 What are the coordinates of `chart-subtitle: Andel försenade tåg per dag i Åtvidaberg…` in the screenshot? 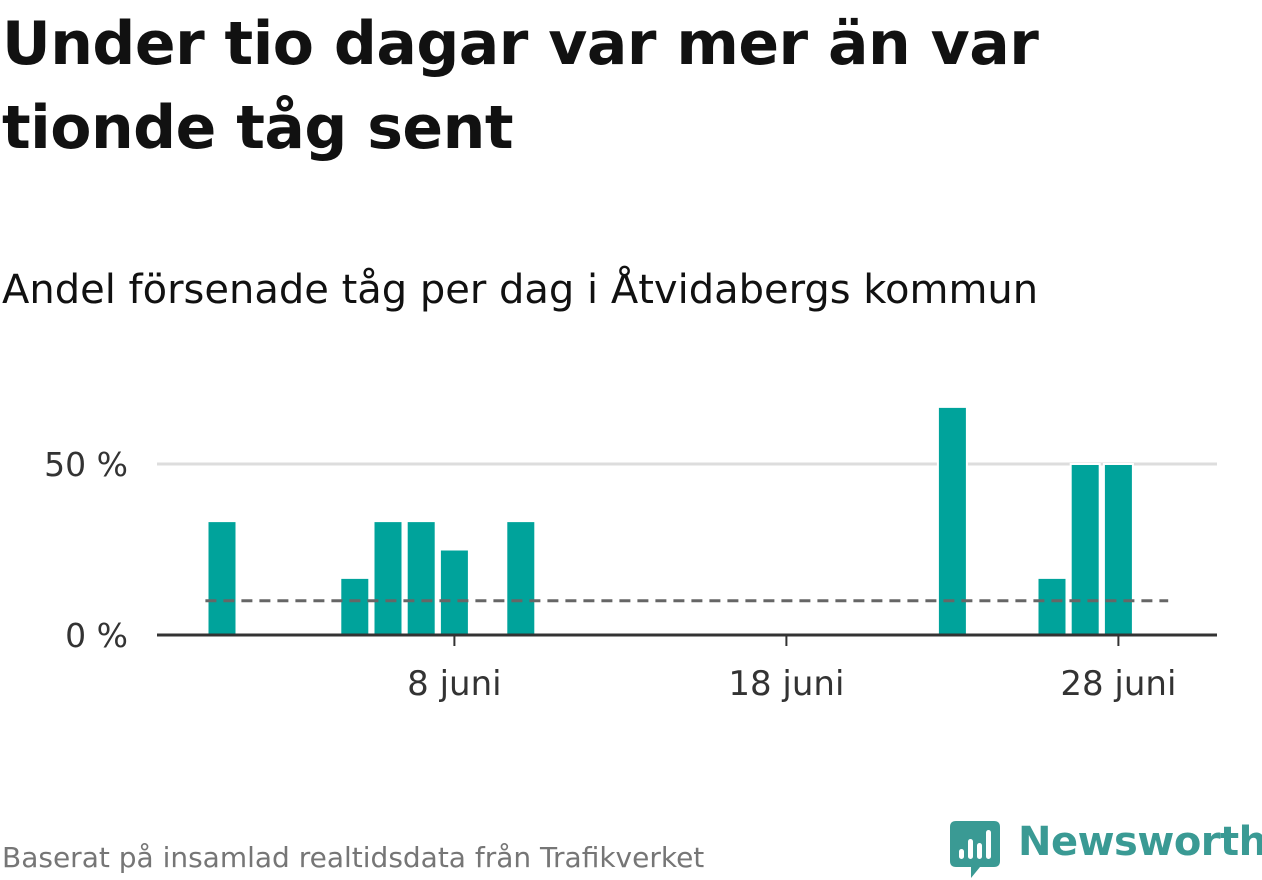 It's located at (520, 290).